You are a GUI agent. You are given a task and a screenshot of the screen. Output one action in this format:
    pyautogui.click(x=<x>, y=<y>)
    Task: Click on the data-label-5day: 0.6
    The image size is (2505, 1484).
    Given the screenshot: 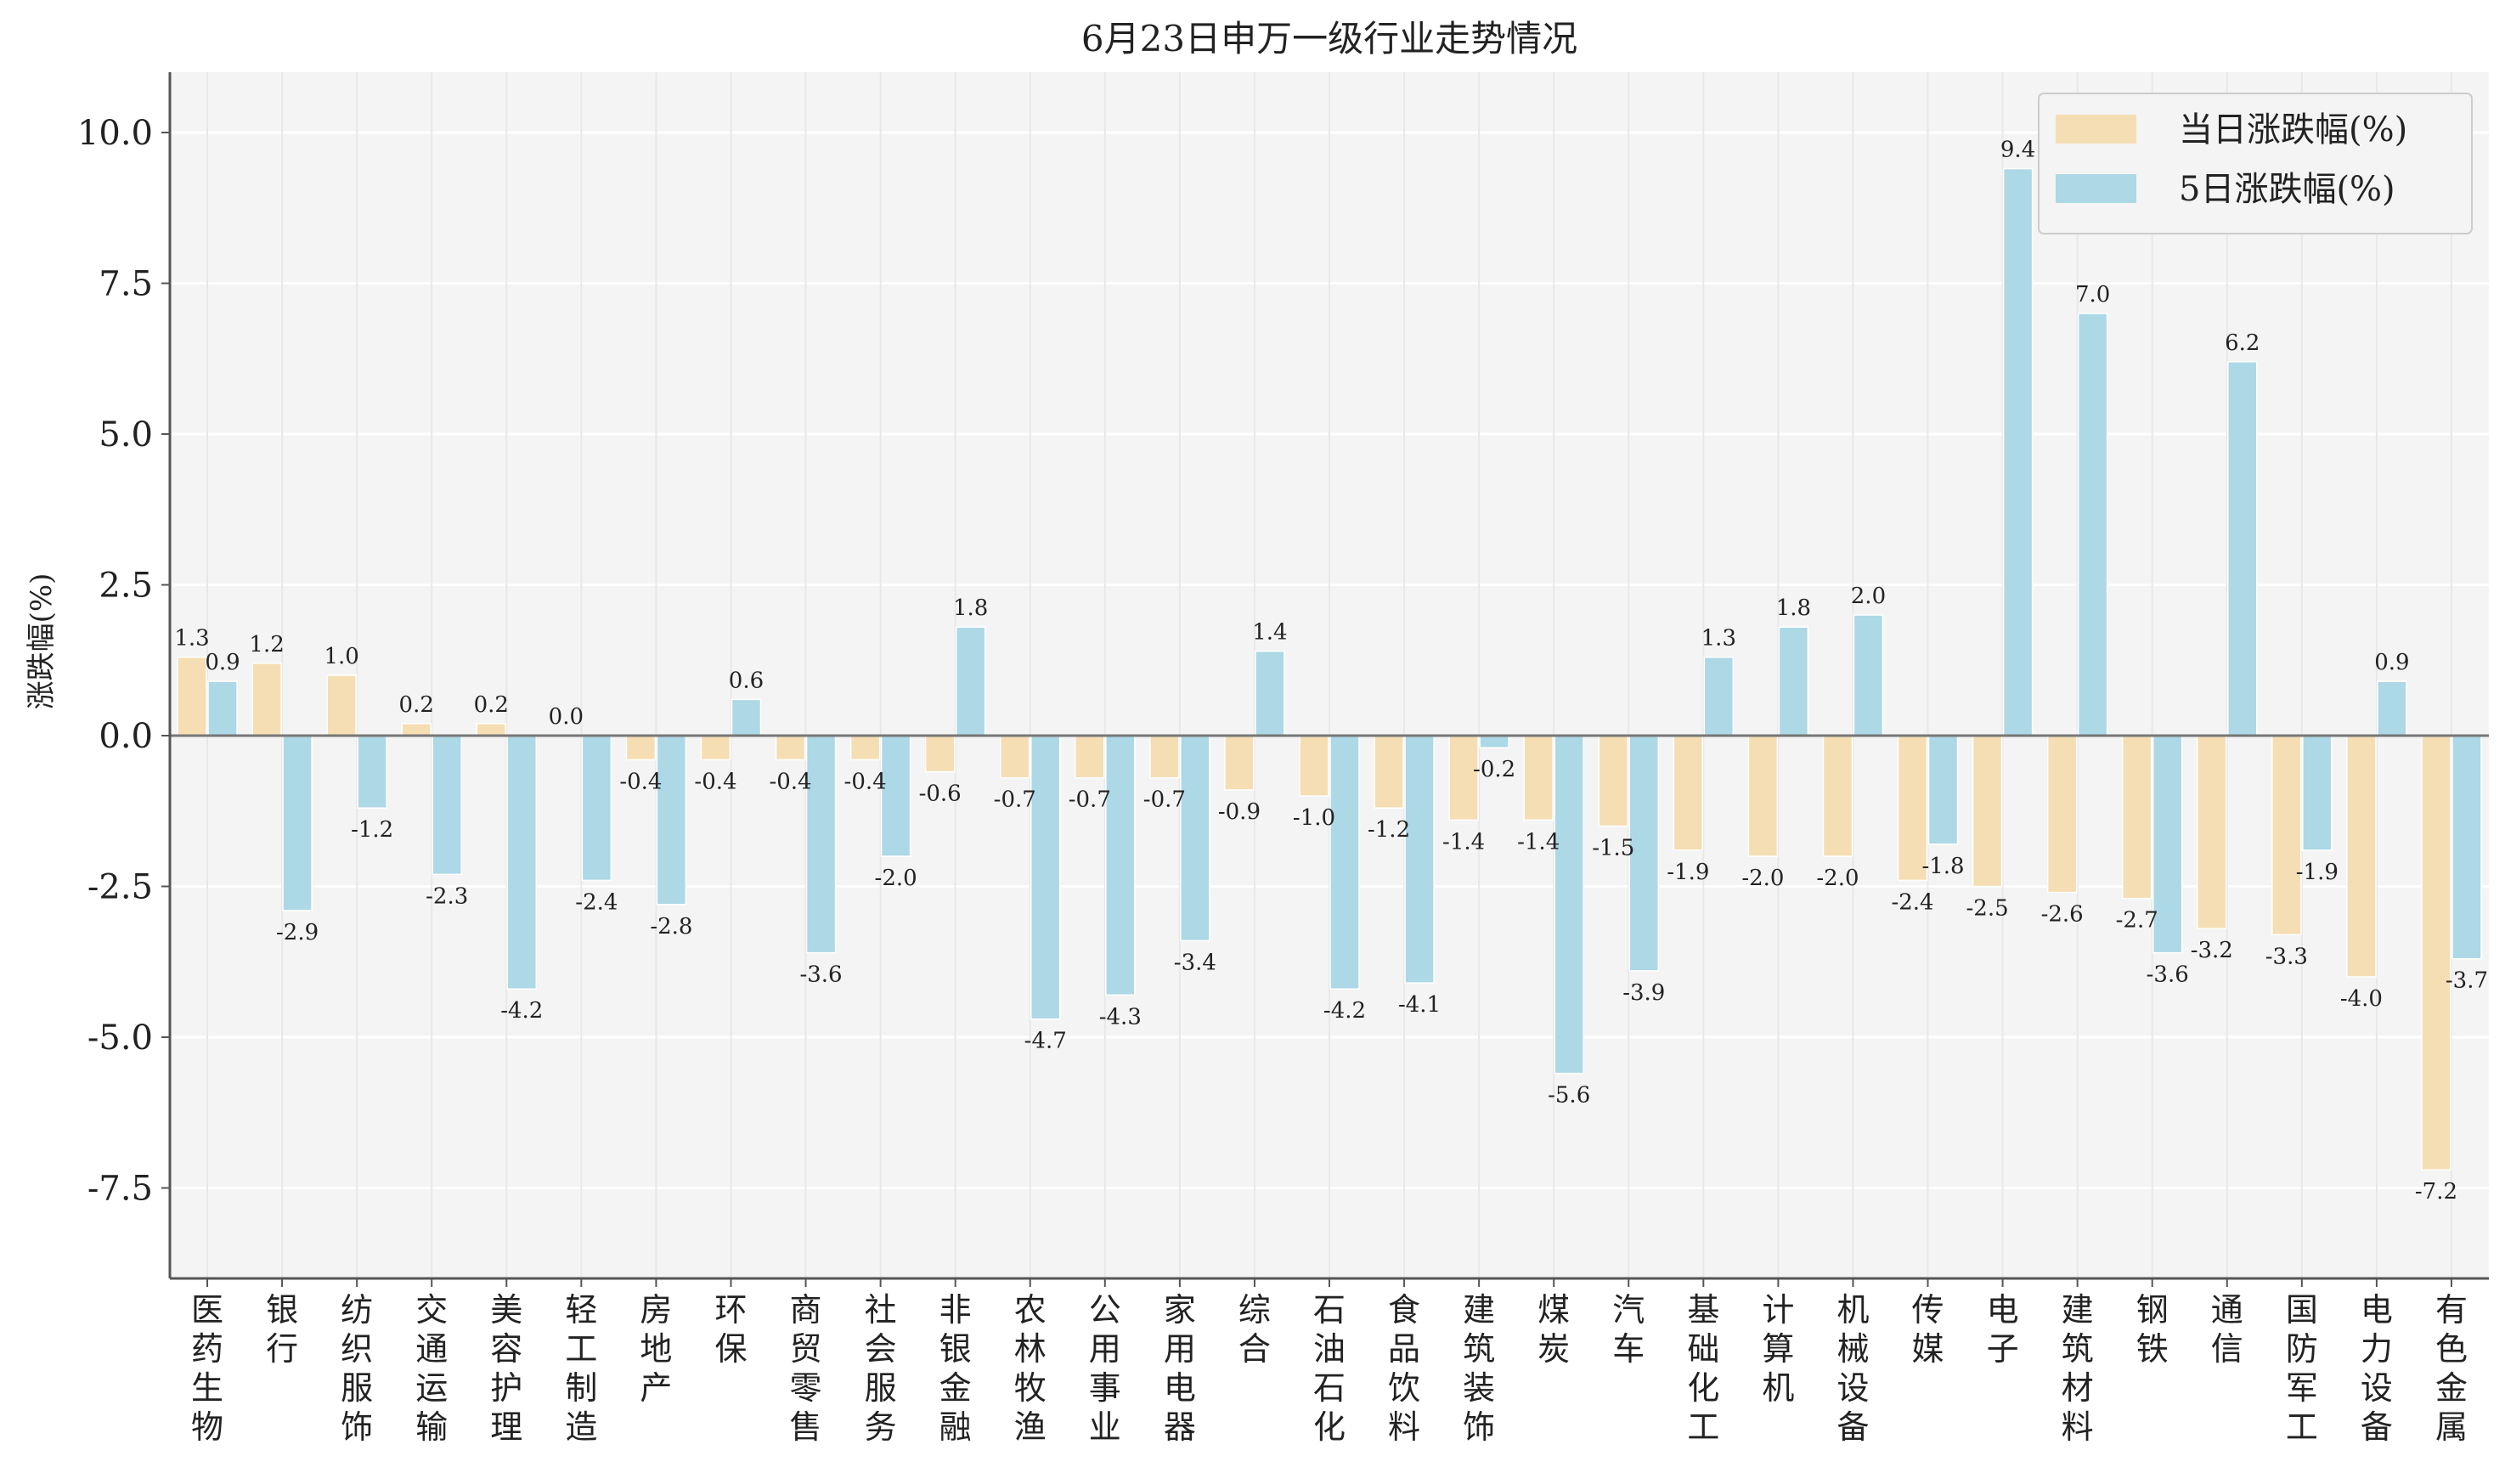 What is the action you would take?
    pyautogui.click(x=747, y=680)
    